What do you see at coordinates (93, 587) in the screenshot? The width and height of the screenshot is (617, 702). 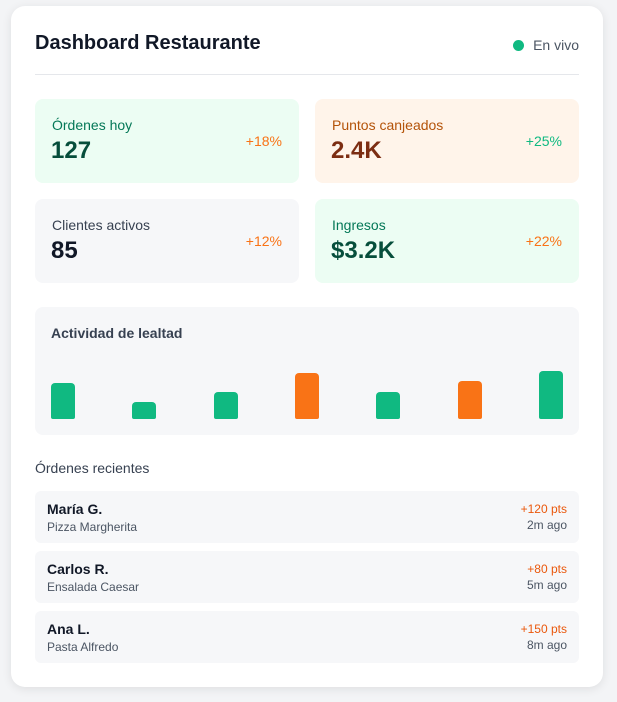 I see `order-item: Ensalada Caesar` at bounding box center [93, 587].